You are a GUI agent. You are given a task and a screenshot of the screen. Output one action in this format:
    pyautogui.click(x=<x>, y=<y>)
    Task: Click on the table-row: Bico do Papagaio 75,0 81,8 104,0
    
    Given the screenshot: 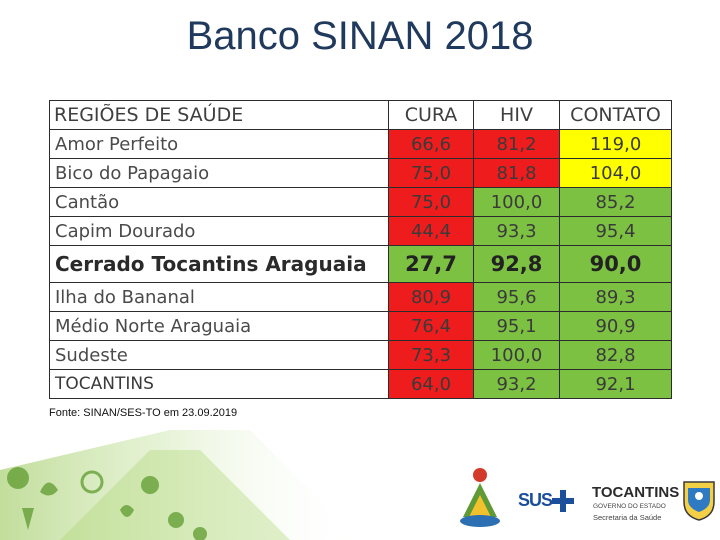 What is the action you would take?
    pyautogui.click(x=360, y=173)
    